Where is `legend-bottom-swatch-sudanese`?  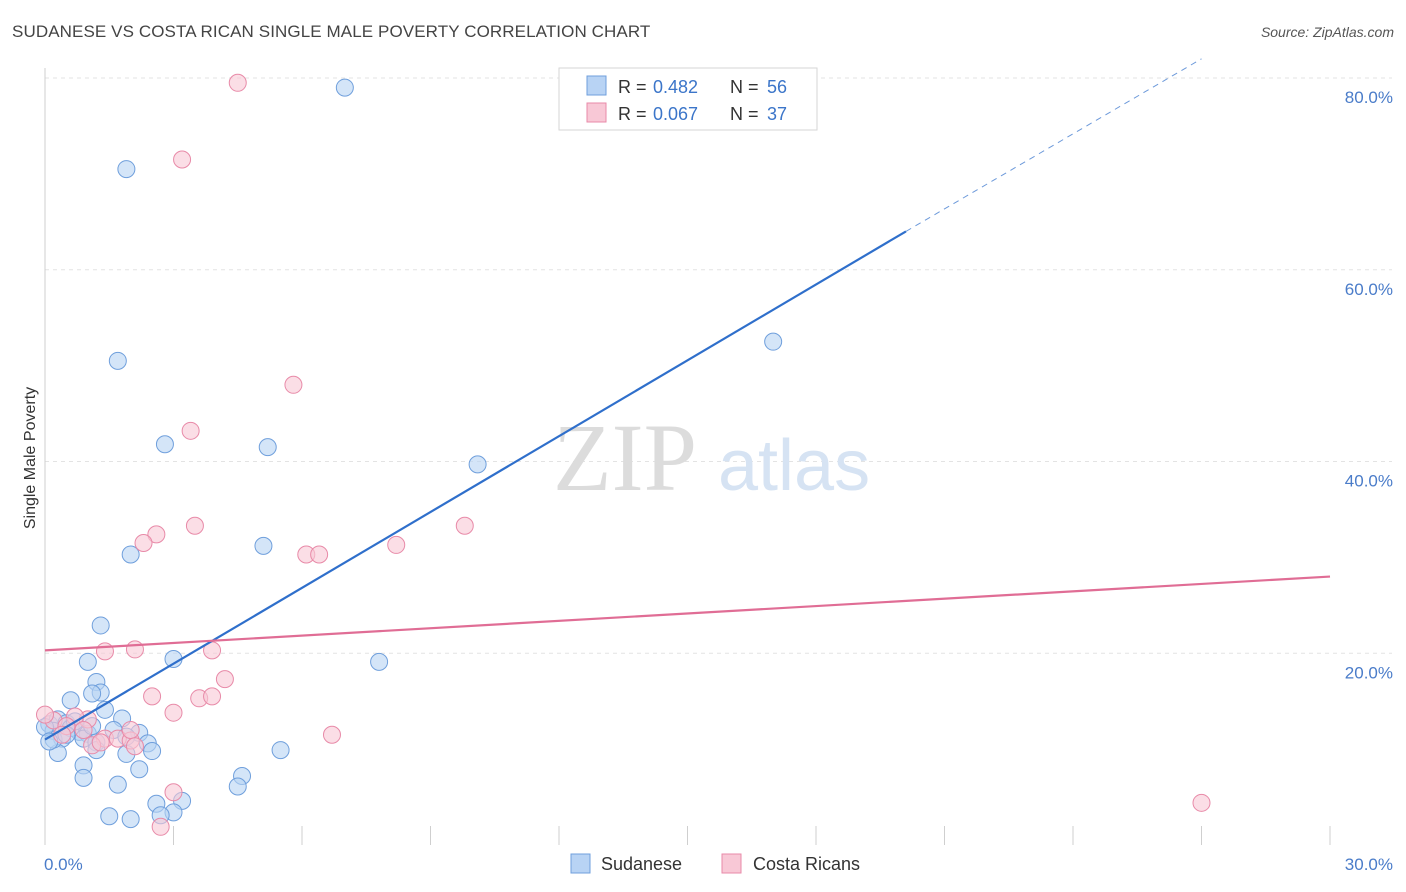 legend-bottom-swatch-sudanese is located at coordinates (580, 863).